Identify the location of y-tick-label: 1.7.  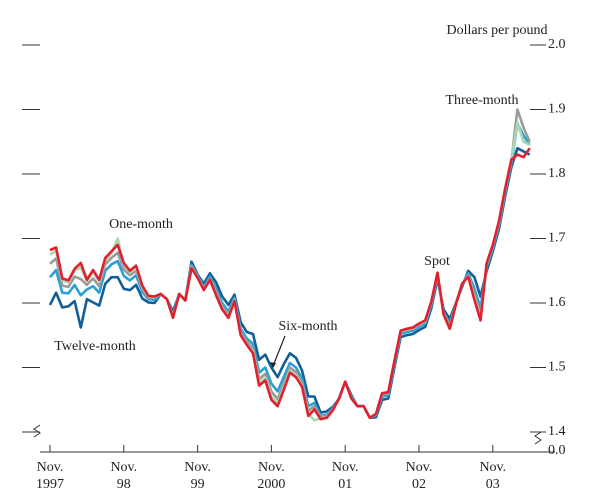
(557, 238).